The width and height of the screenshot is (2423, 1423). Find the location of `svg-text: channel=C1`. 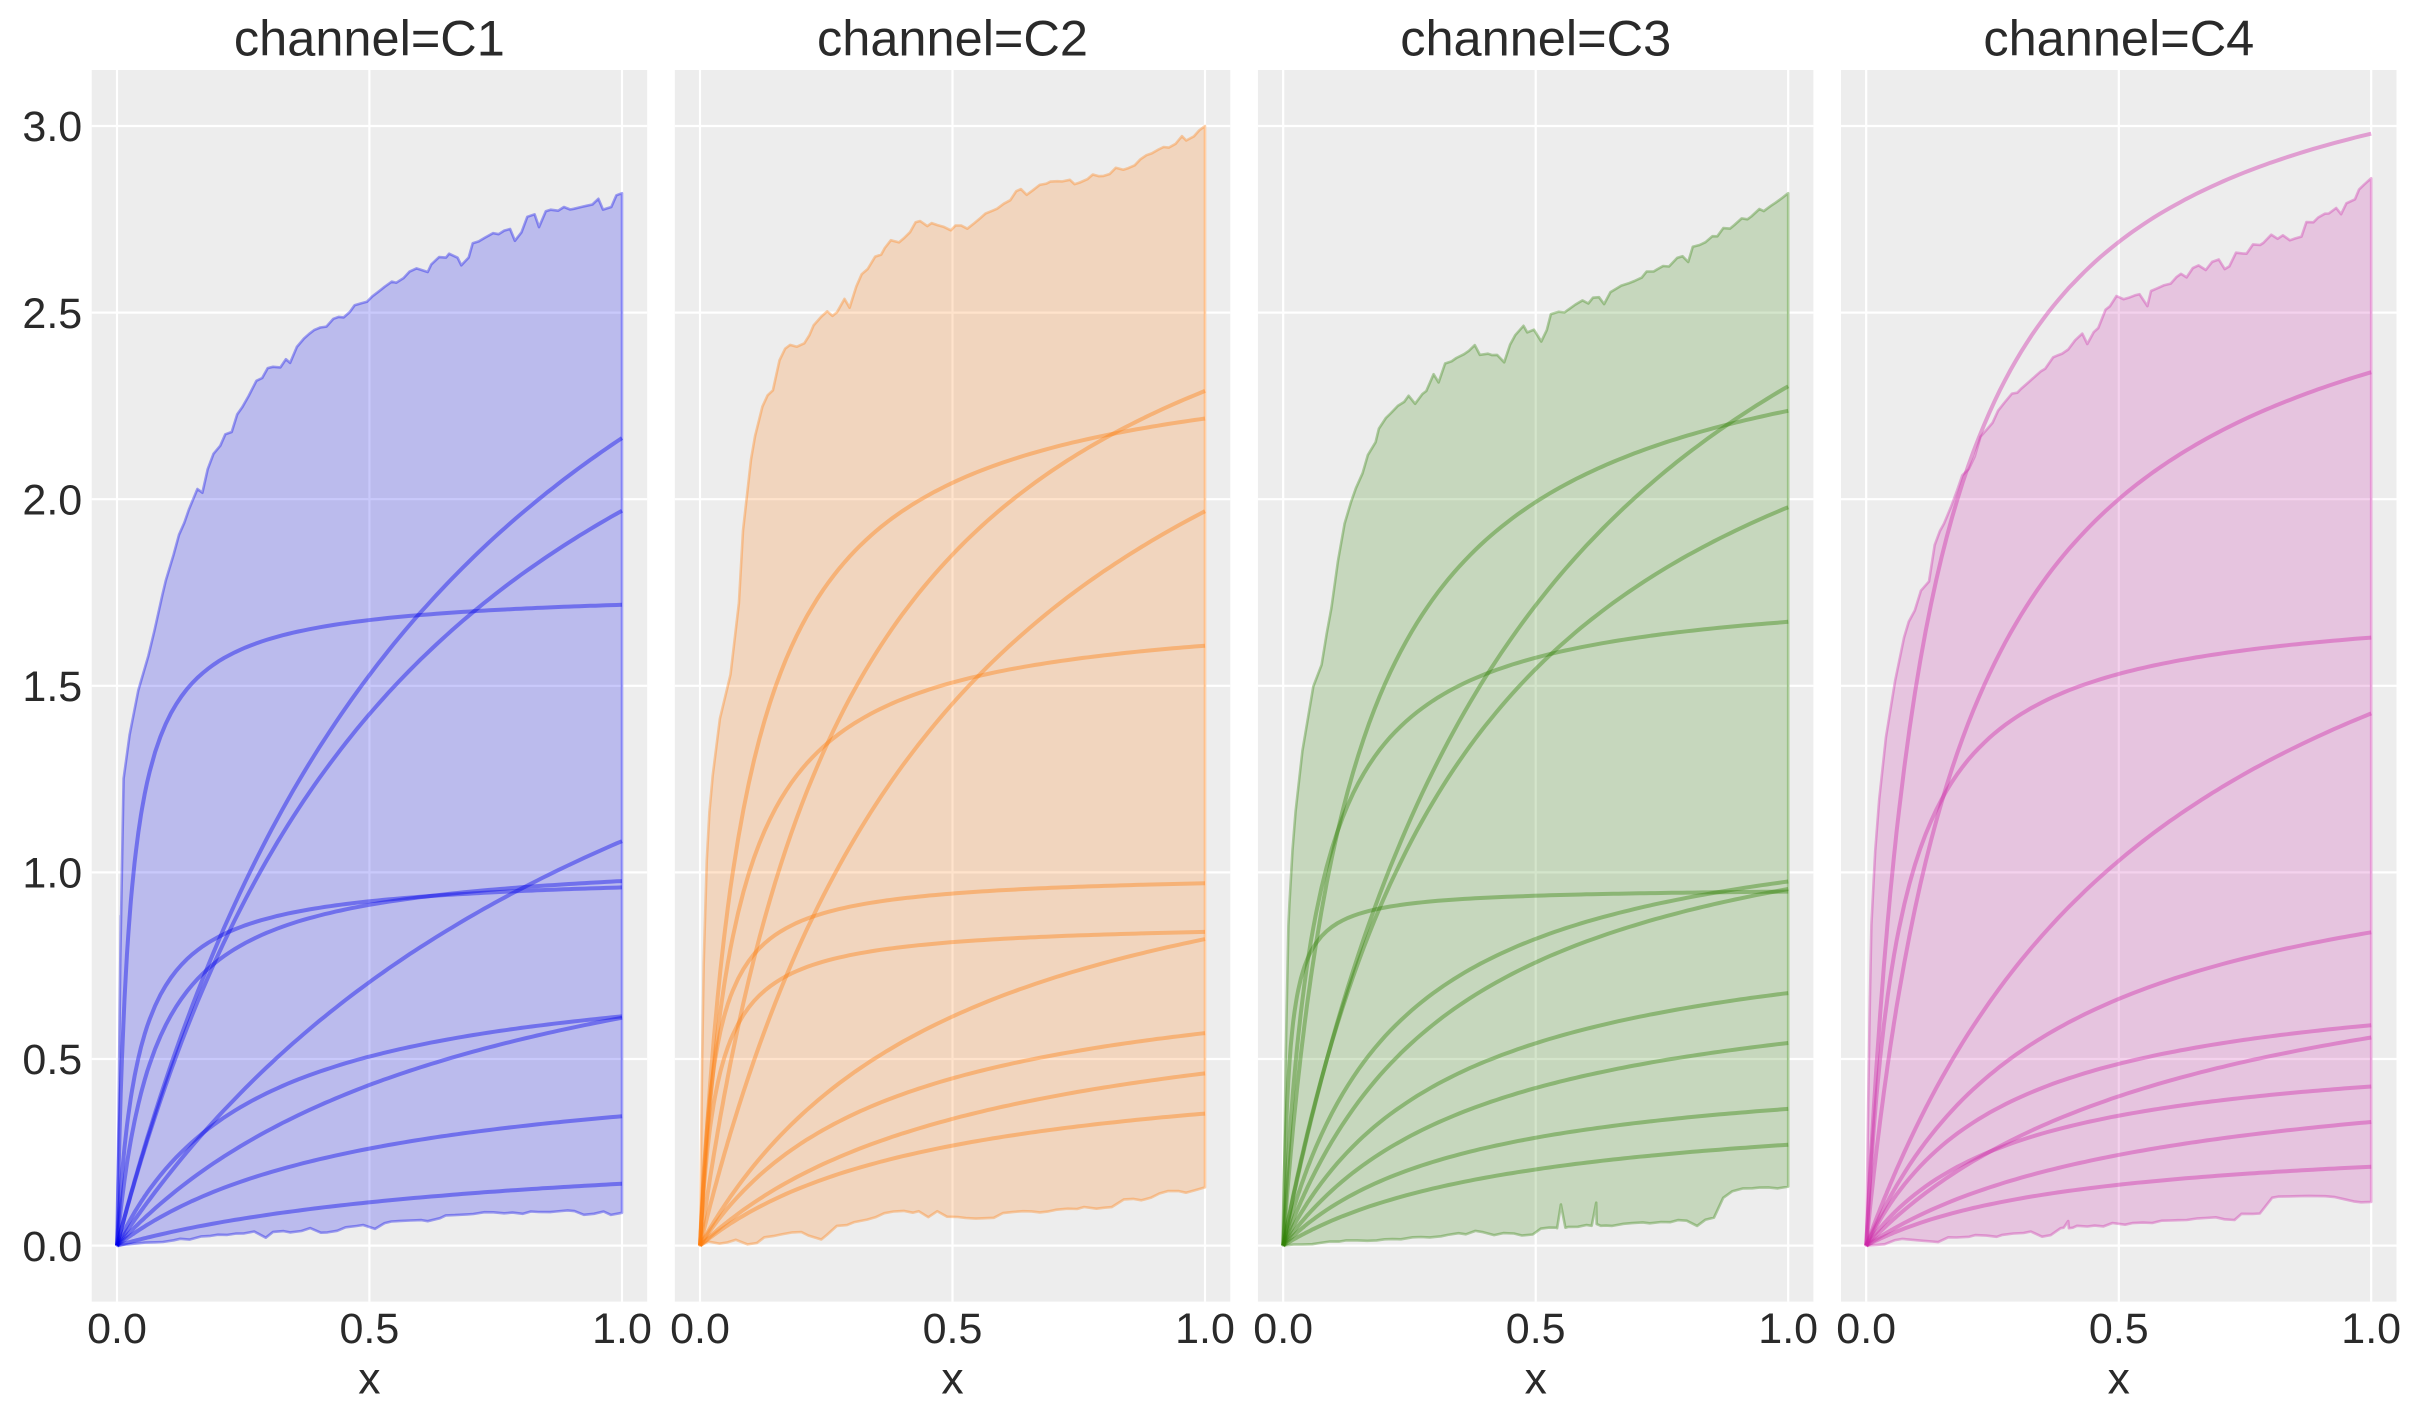

svg-text: channel=C1 is located at coordinates (369, 38).